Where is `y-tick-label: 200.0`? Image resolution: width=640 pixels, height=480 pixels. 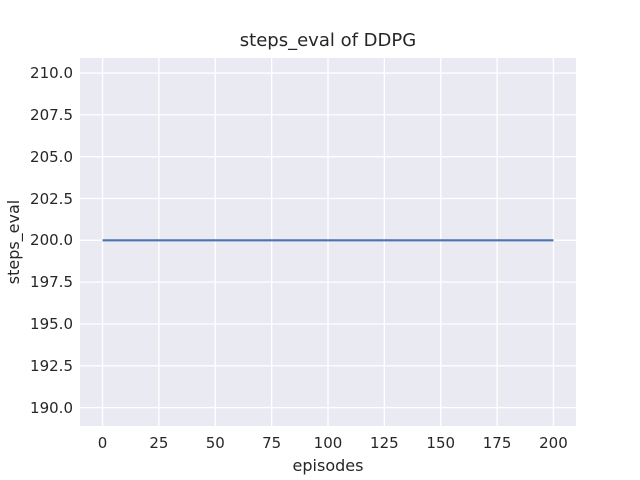 y-tick-label: 200.0 is located at coordinates (51, 240).